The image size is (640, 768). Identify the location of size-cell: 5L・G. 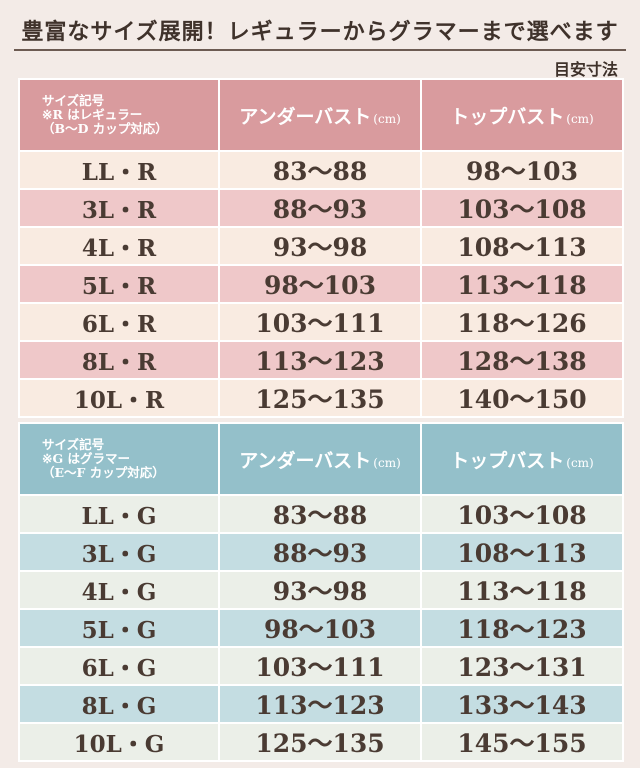
(119, 628).